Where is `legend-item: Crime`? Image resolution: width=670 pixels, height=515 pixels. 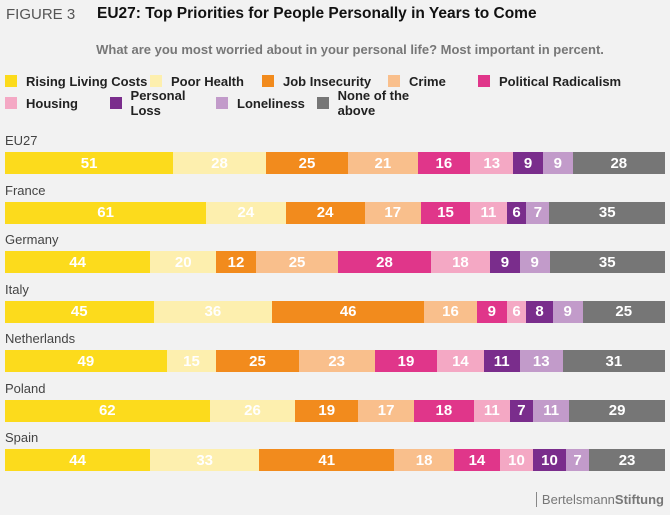 legend-item: Crime is located at coordinates (433, 81).